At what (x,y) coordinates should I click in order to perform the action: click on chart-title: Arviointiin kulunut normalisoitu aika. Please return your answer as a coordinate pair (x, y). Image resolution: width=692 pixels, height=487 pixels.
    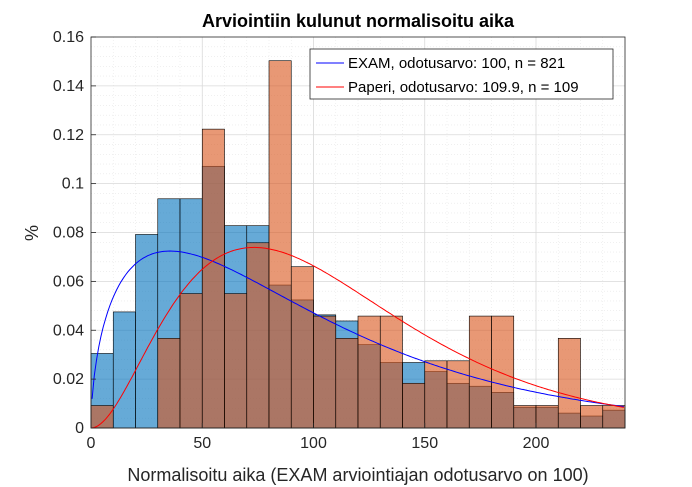
    Looking at the image, I should click on (358, 21).